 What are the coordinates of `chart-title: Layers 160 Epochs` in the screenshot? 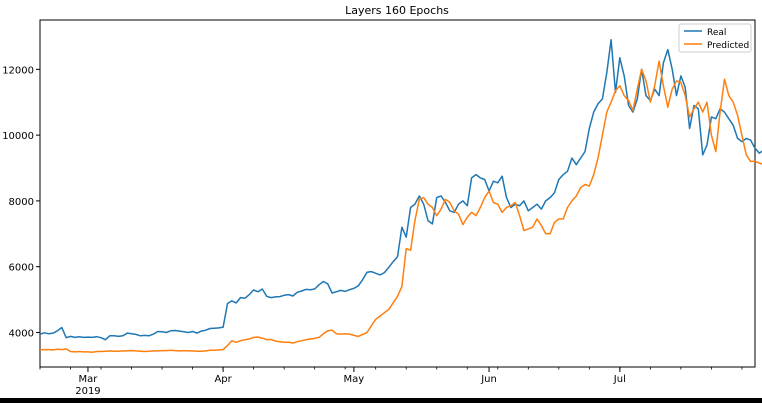 It's located at (397, 10).